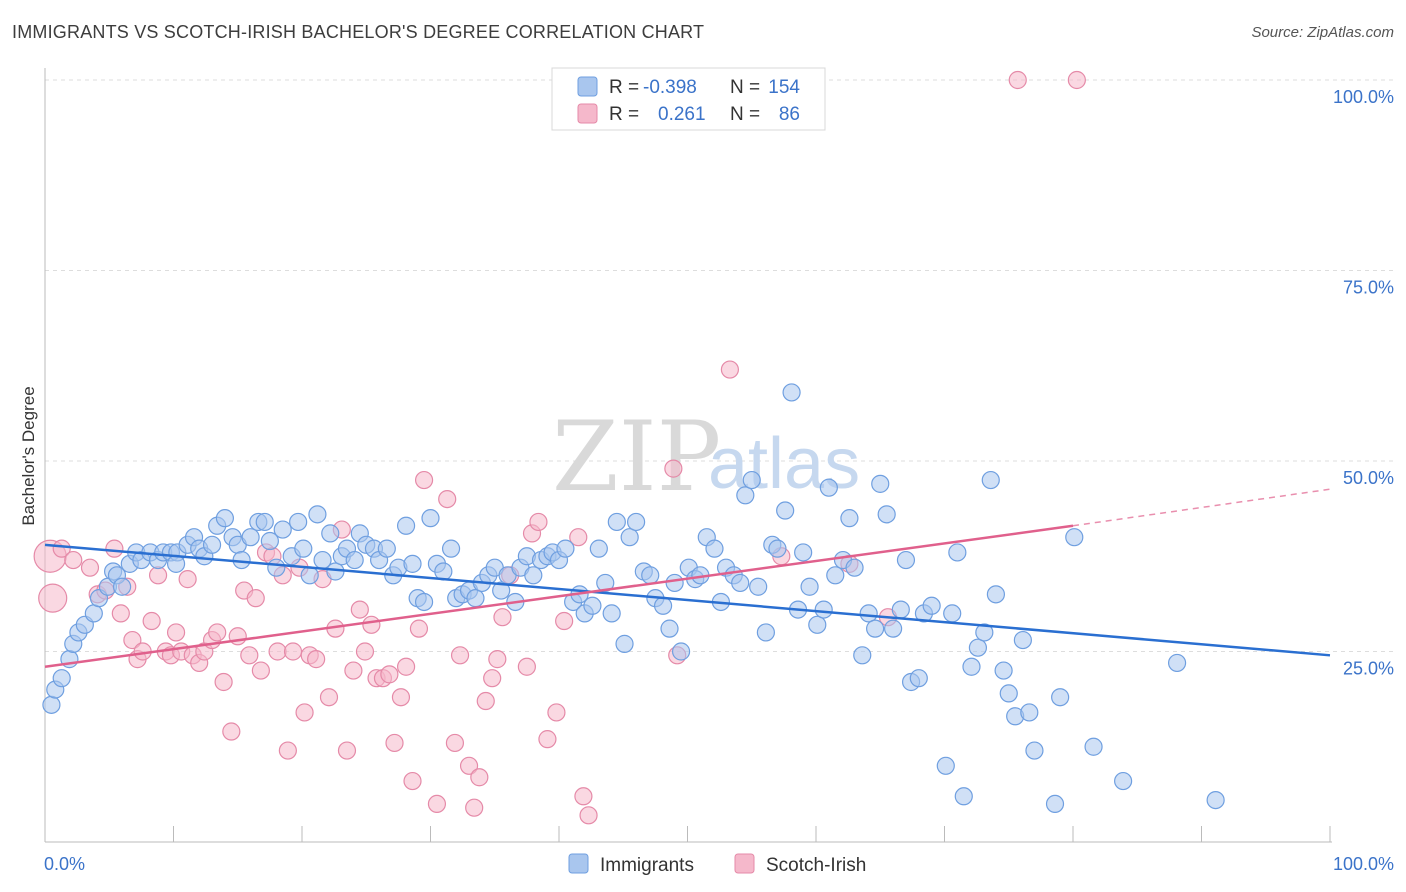 Image resolution: width=1406 pixels, height=892 pixels. Describe the element at coordinates (587, 86) in the screenshot. I see `legend-swatch-immigrants` at that location.